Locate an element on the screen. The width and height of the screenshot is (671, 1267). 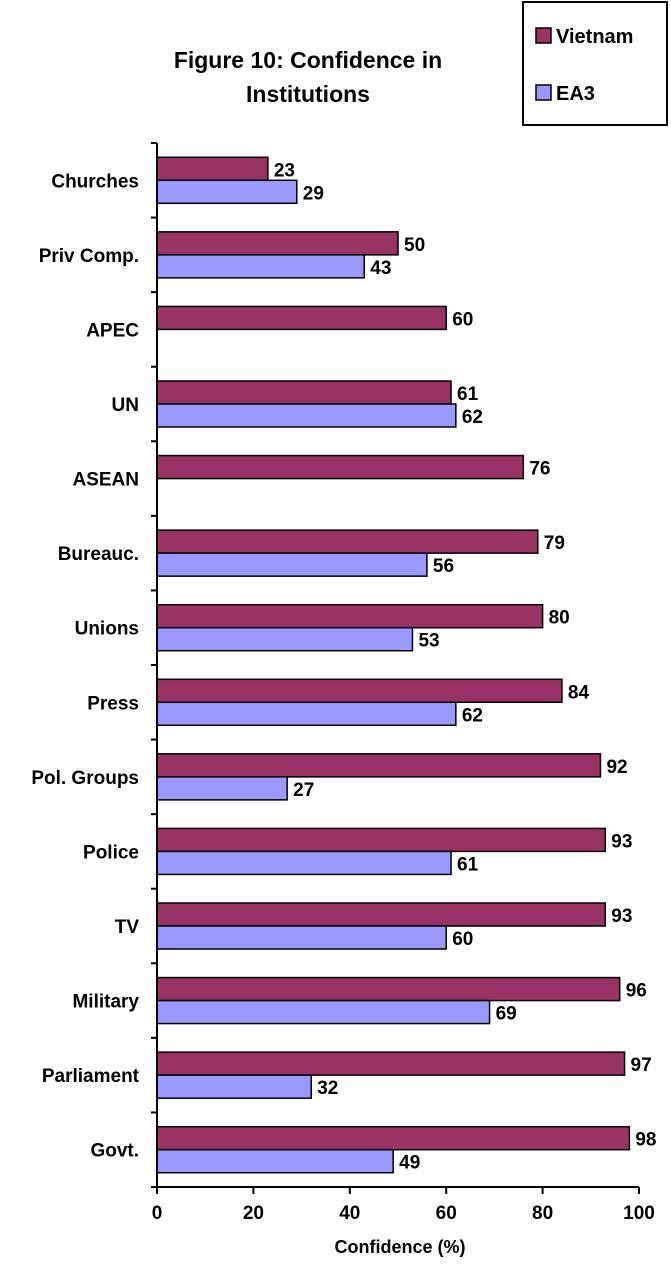
legend-box is located at coordinates (595, 63).